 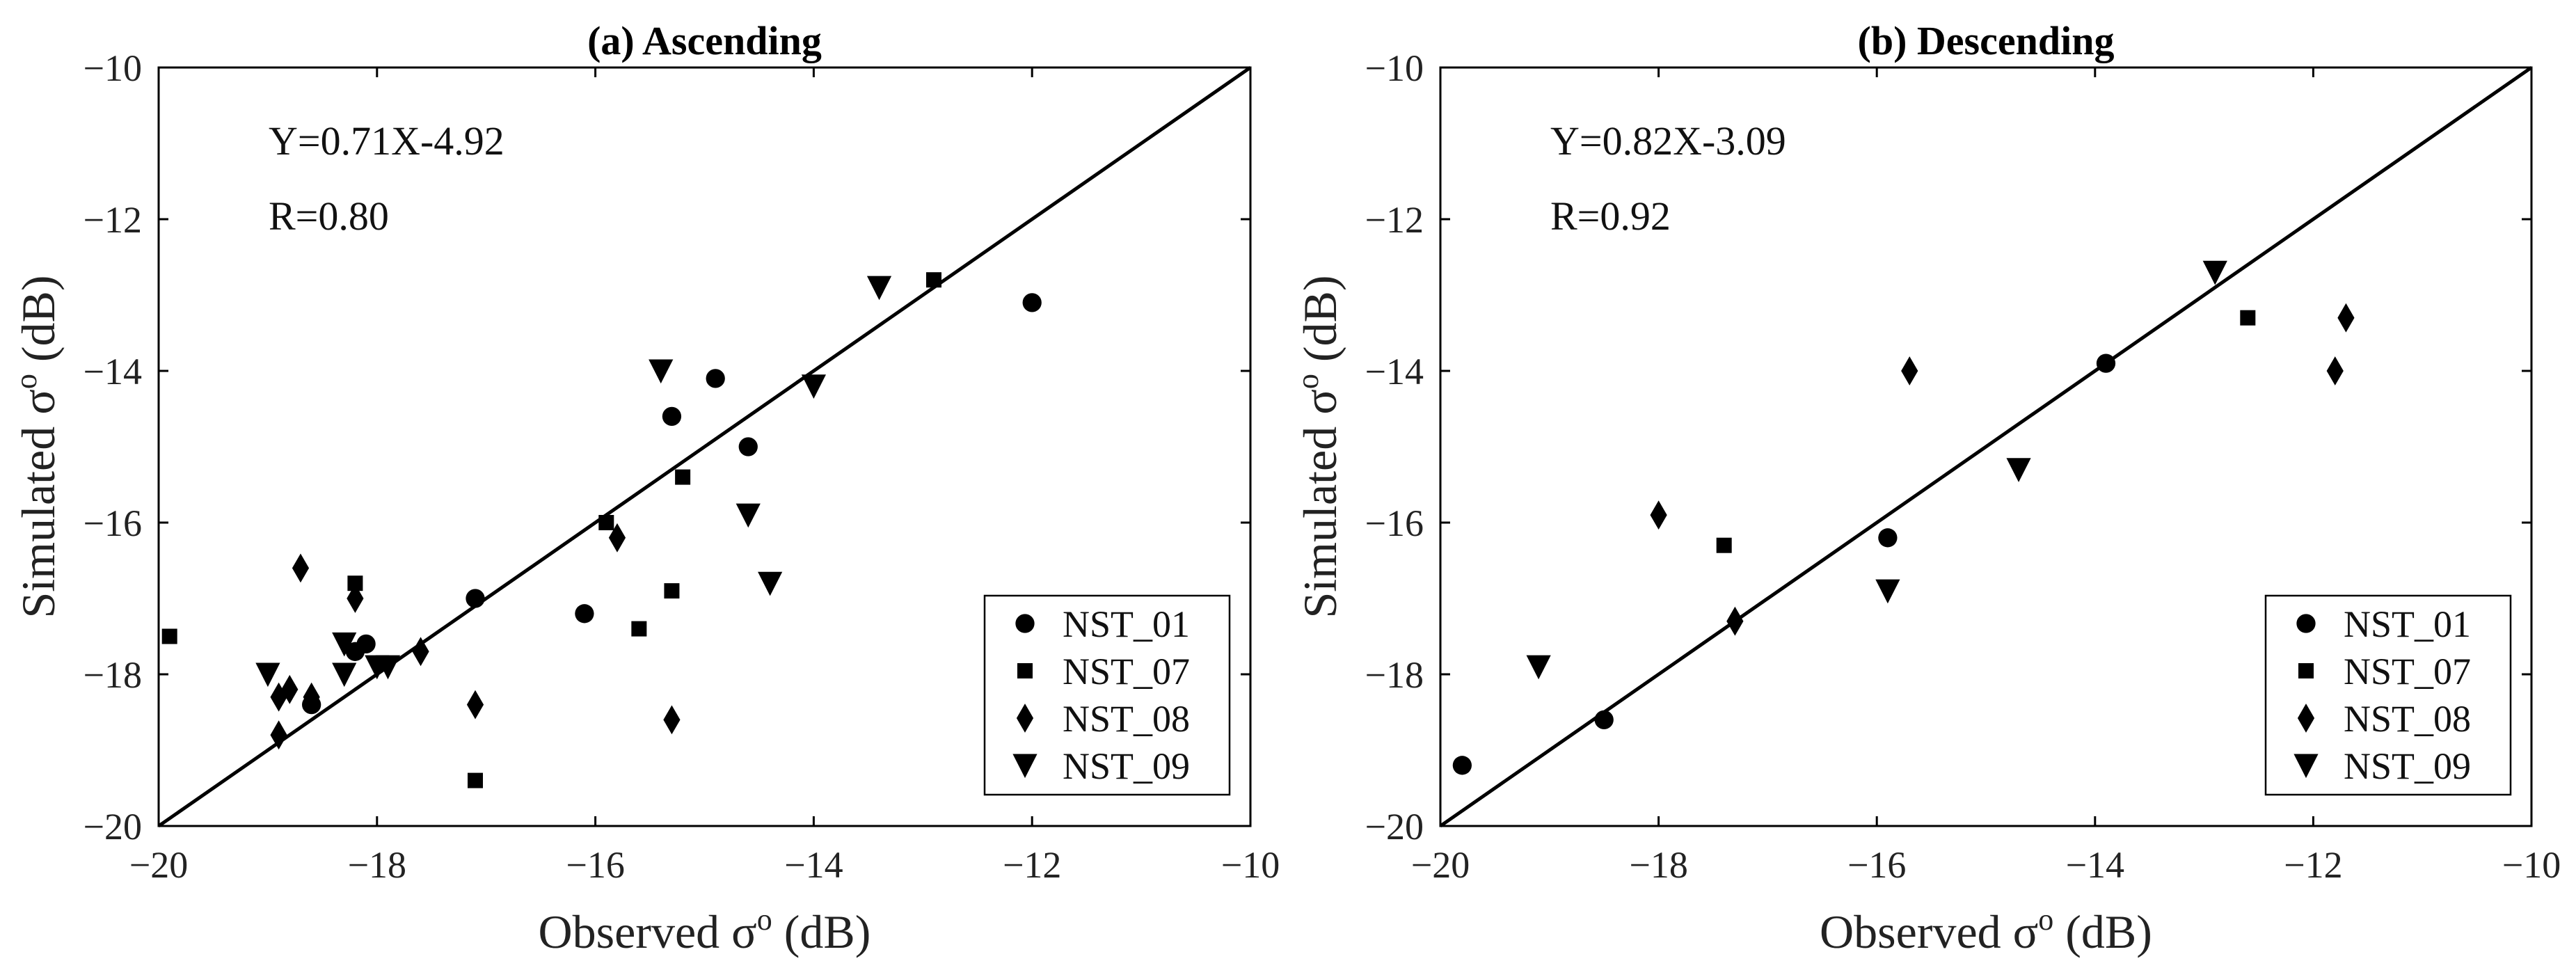 I want to click on y-axis-label-superscript: o, so click(x=1308, y=382).